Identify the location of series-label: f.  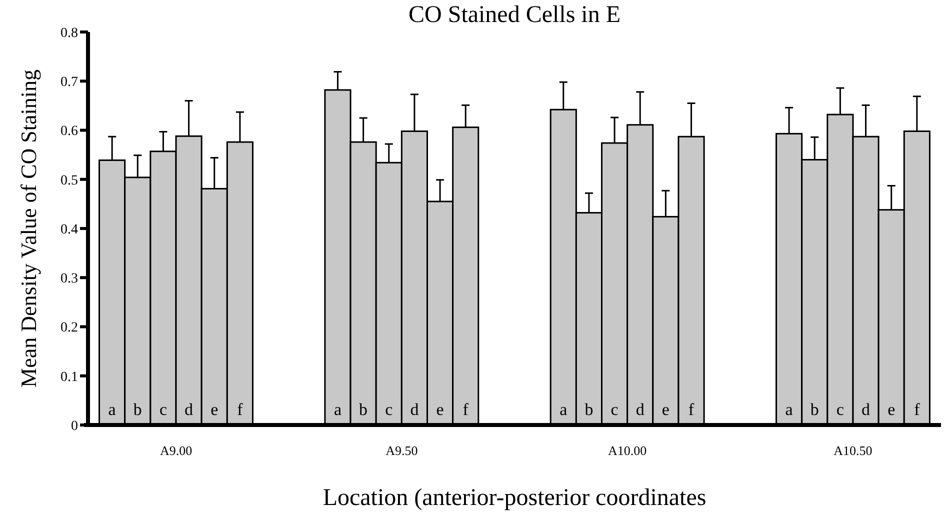
(240, 409).